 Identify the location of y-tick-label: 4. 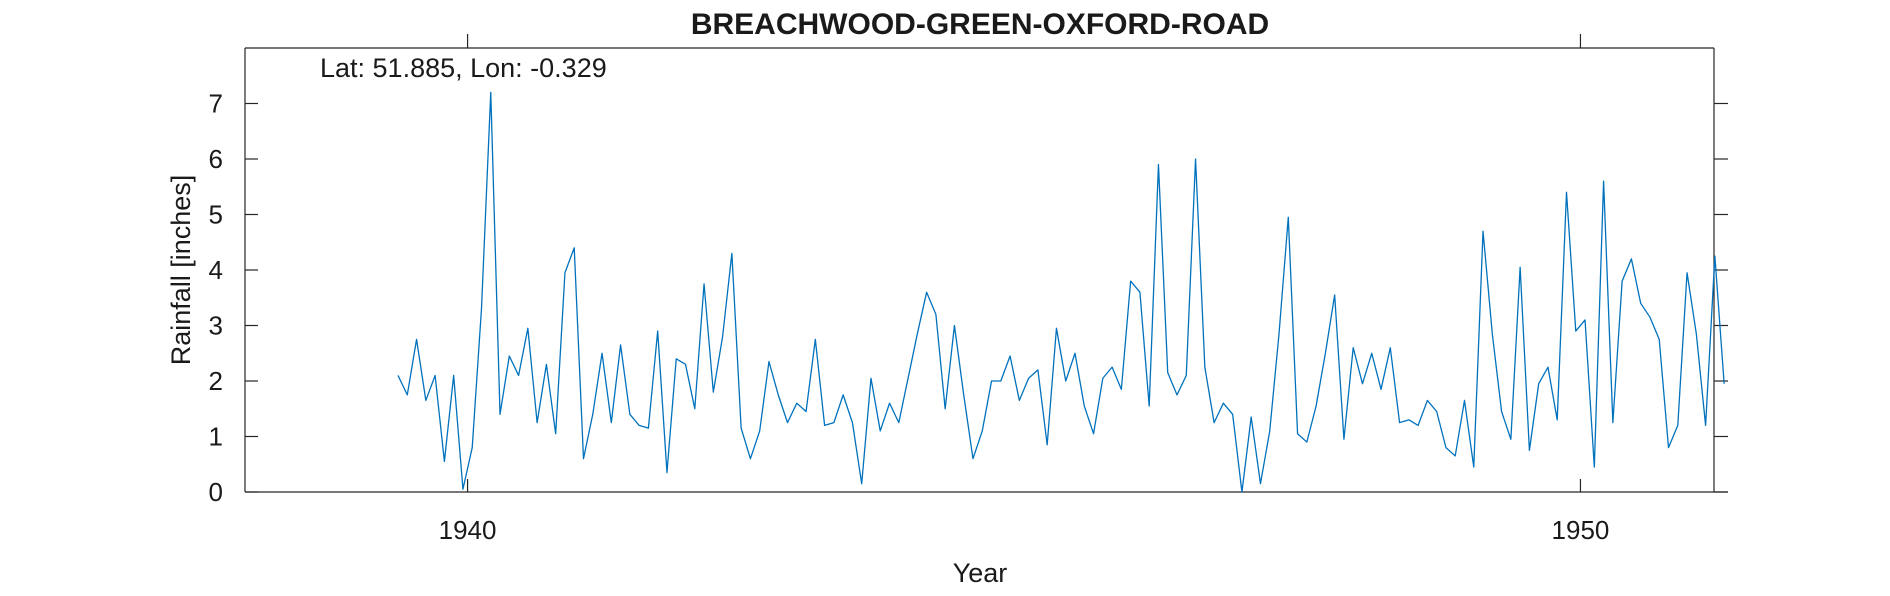
(216, 270).